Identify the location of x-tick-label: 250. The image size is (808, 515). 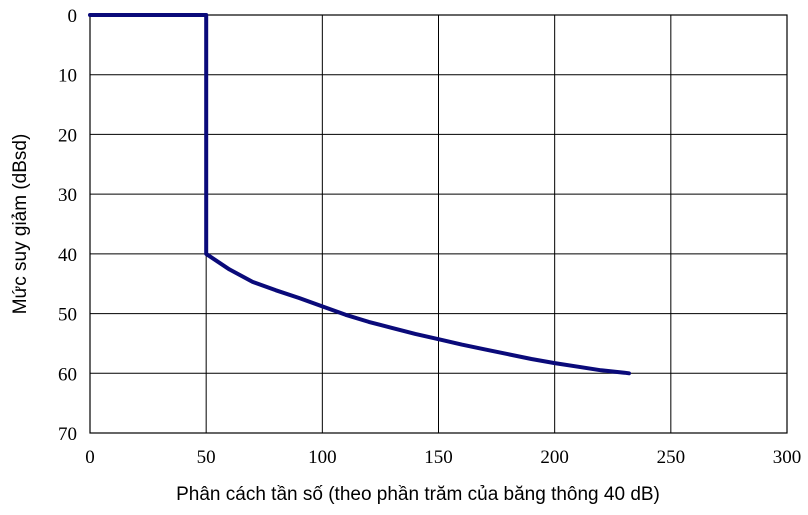
(671, 457).